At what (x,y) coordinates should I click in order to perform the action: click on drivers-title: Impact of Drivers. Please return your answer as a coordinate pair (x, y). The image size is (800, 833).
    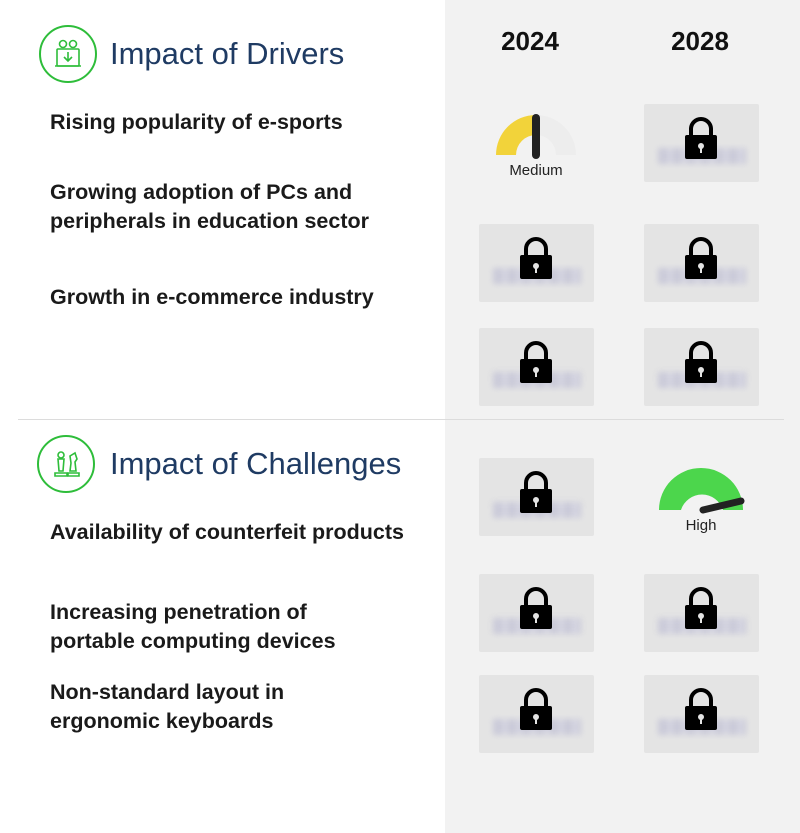
    Looking at the image, I should click on (227, 53).